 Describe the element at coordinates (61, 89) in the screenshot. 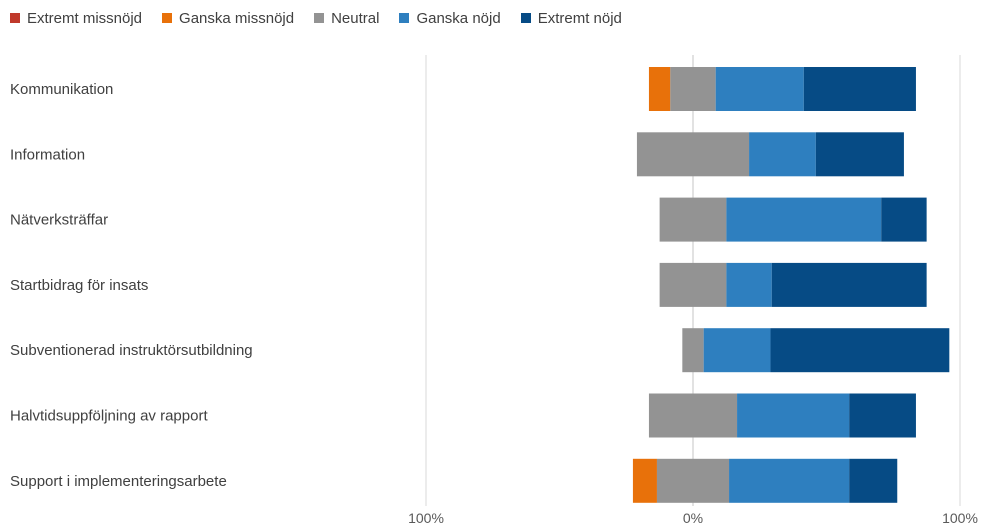

I see `category-label: Kommunikation` at that location.